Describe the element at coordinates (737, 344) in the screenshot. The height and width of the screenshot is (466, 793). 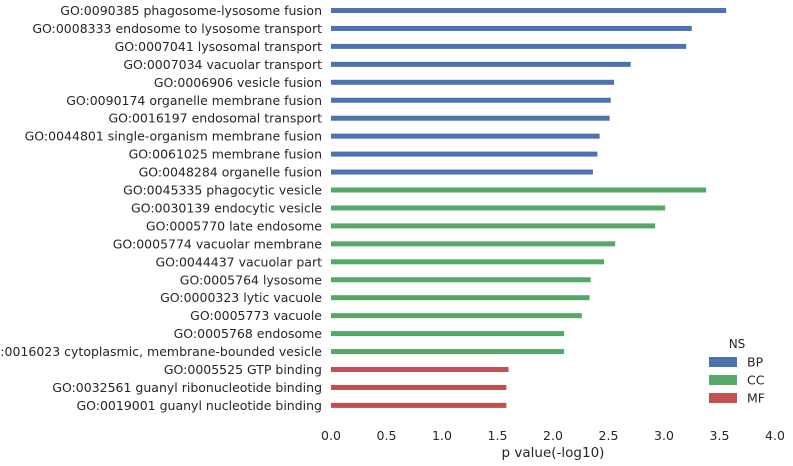
I see `legend-title: NS` at that location.